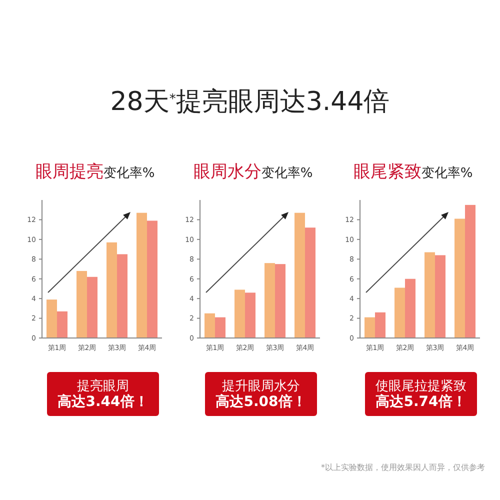 The height and width of the screenshot is (500, 500). What do you see at coordinates (413, 172) in the screenshot?
I see `chart-title: 眼尾紧致变化率%` at bounding box center [413, 172].